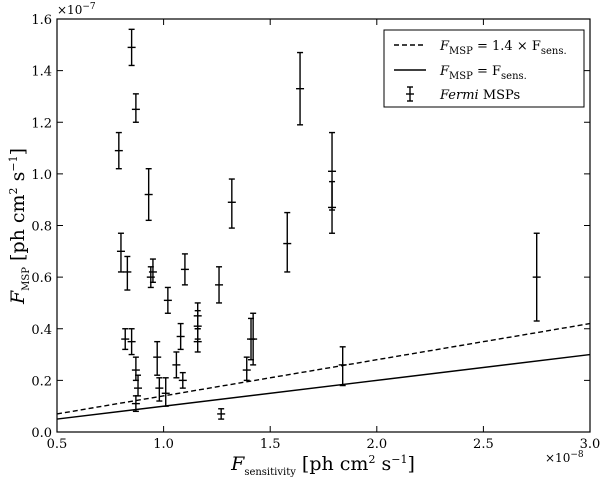 Image resolution: width=600 pixels, height=479 pixels. What do you see at coordinates (57, 444) in the screenshot?
I see `x-tick-label: 0.5` at bounding box center [57, 444].